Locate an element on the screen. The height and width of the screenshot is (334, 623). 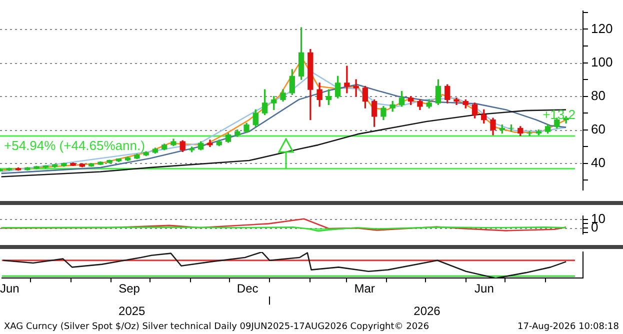
y-tick-label: 100 is located at coordinates (602, 62).